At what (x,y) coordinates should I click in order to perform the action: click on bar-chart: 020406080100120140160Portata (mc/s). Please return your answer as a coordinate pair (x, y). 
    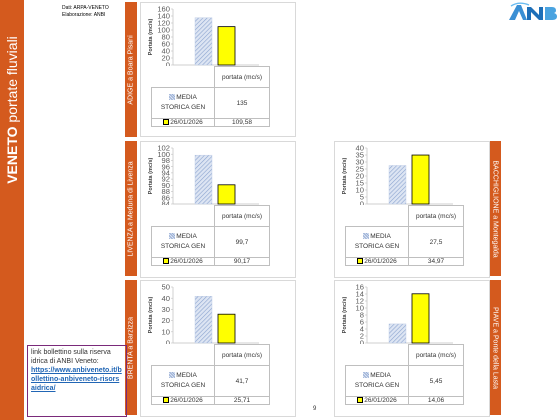
    Looking at the image, I should click on (203, 37).